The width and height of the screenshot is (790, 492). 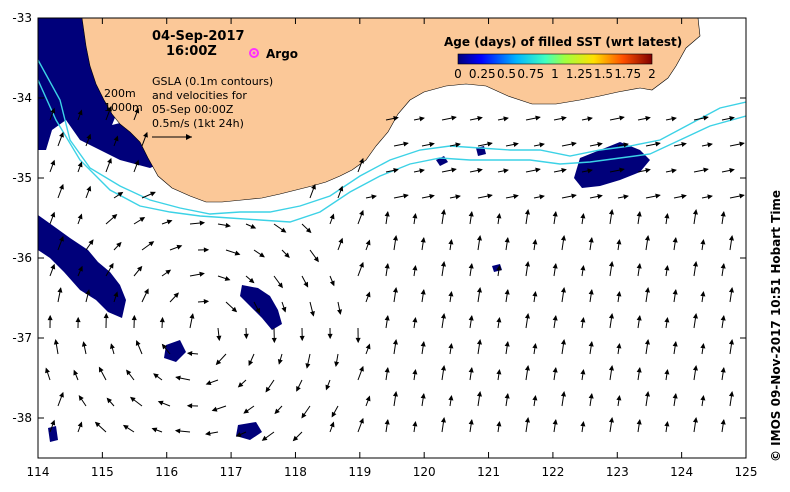 What do you see at coordinates (22, 258) in the screenshot?
I see `y-tick-label: -36` at bounding box center [22, 258].